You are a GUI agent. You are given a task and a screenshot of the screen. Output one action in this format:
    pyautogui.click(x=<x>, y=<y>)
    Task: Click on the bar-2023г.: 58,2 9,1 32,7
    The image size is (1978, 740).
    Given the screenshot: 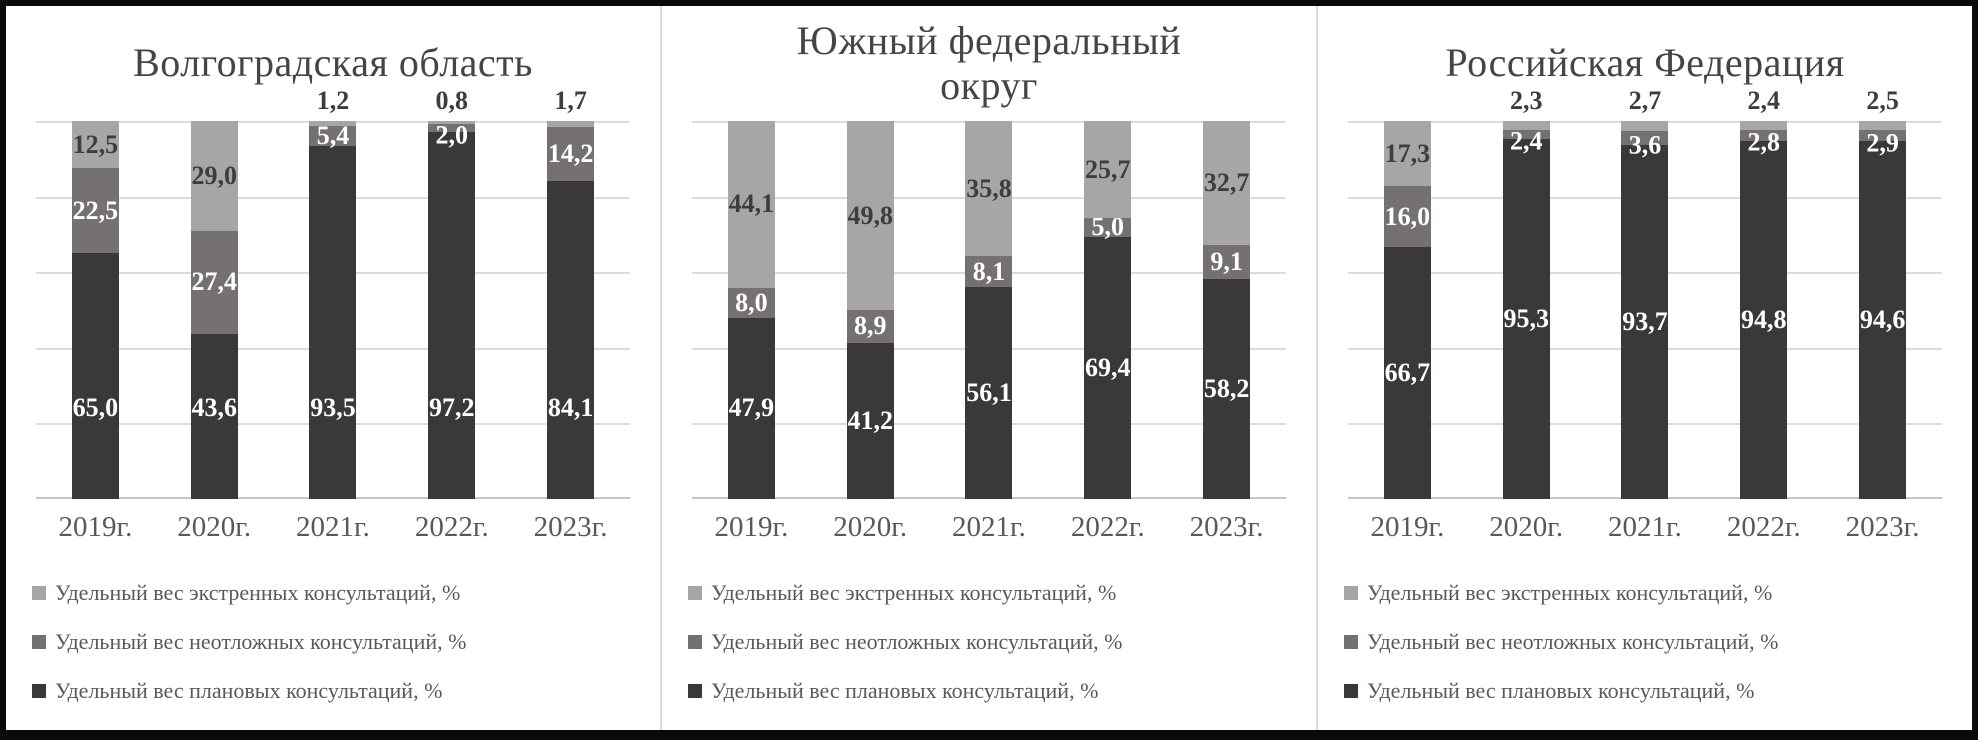 What is the action you would take?
    pyautogui.click(x=1227, y=310)
    